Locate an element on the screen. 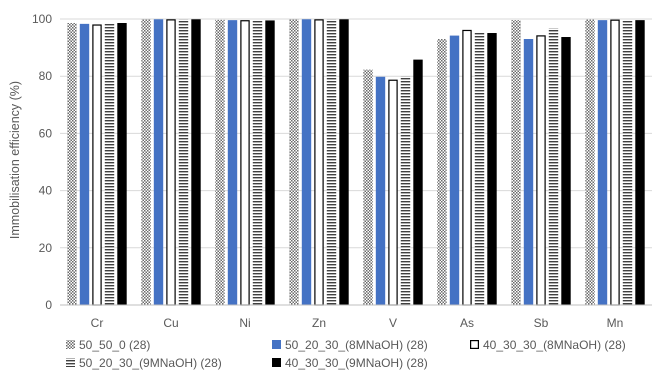 This screenshot has height=379, width=654. x-tick-label: Mn is located at coordinates (615, 323).